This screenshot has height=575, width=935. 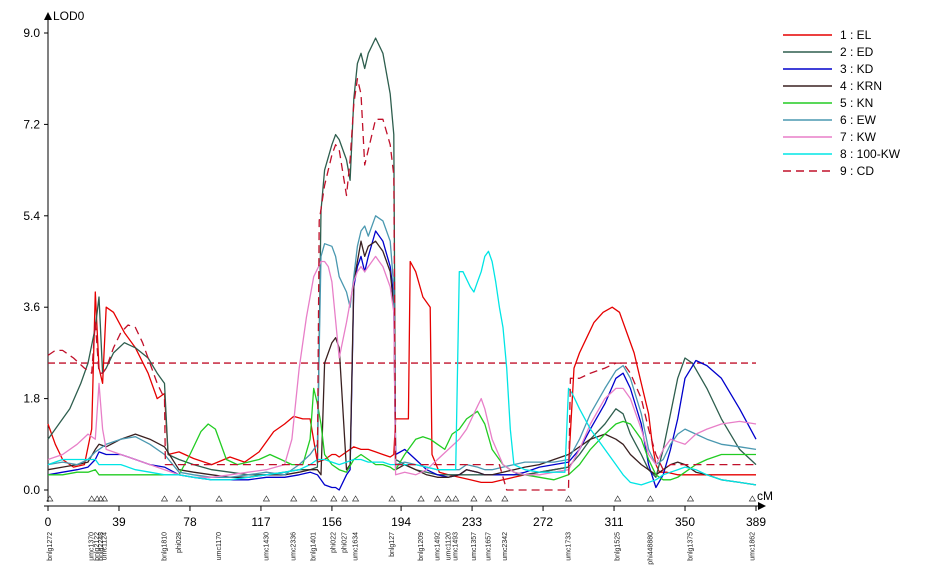 I want to click on marker-label: bnlg2122, so click(x=97, y=546).